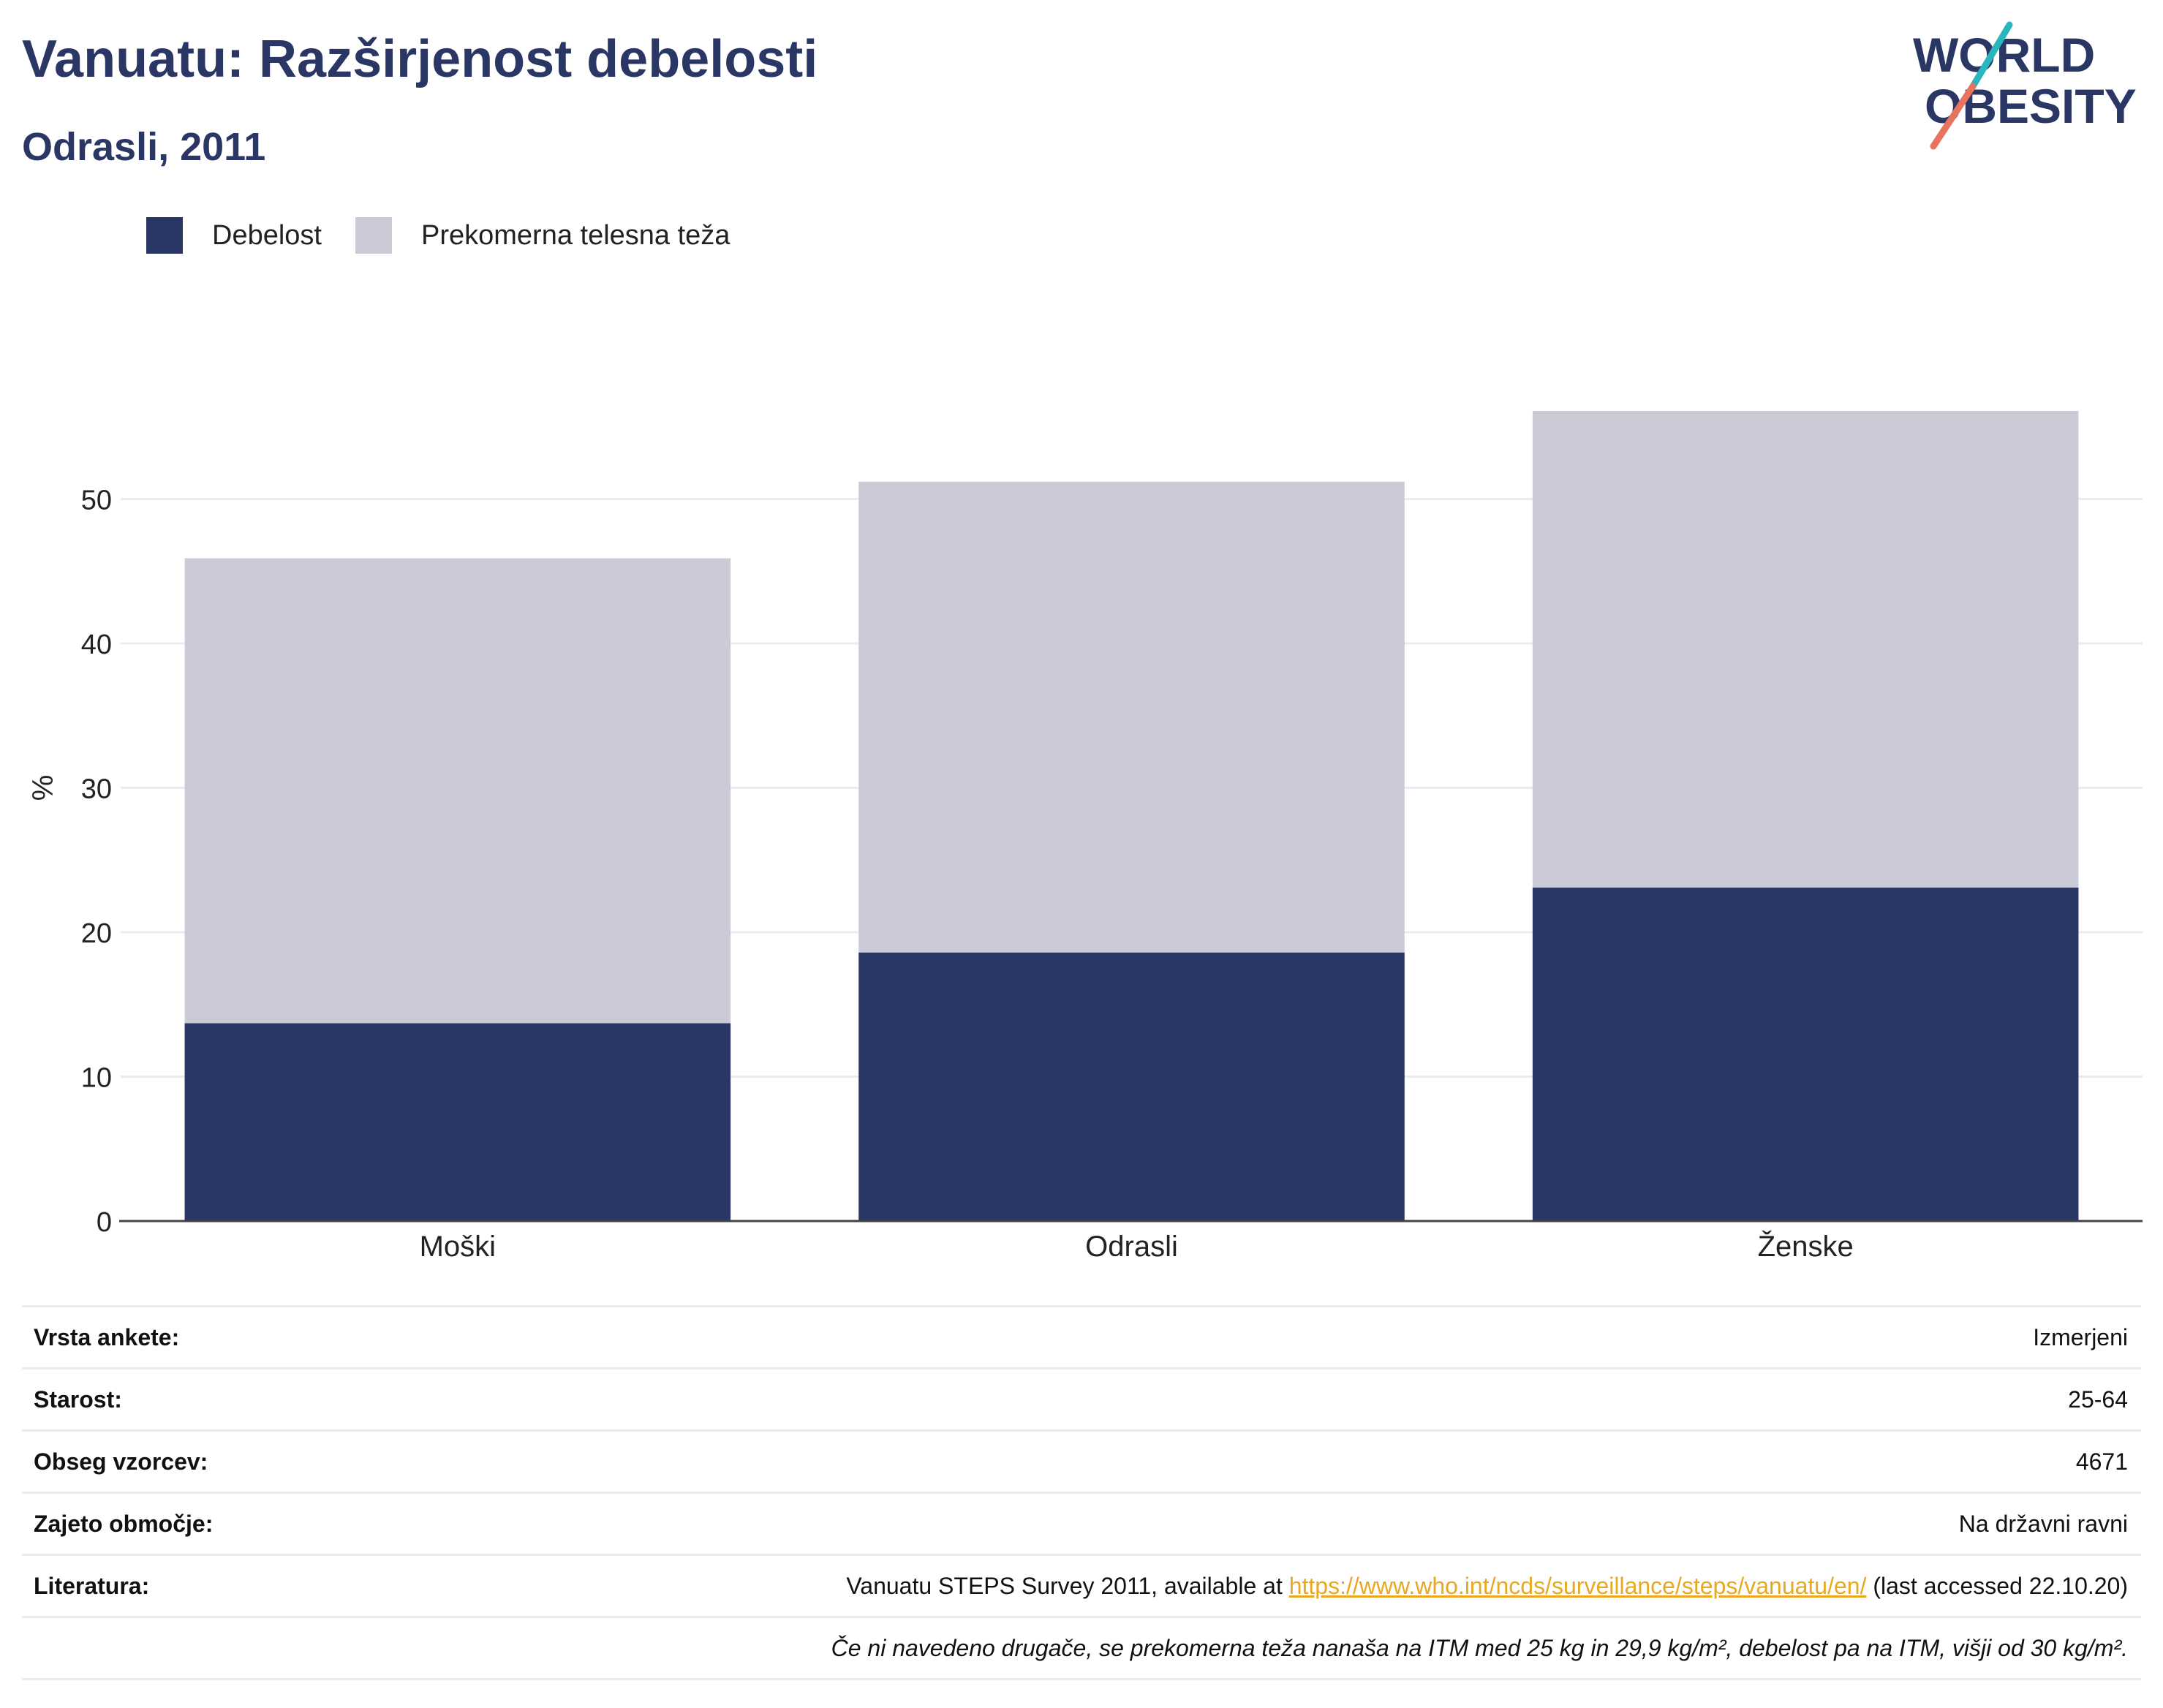 Image resolution: width=2163 pixels, height=1708 pixels. I want to click on y-tick-label: 40, so click(97, 645).